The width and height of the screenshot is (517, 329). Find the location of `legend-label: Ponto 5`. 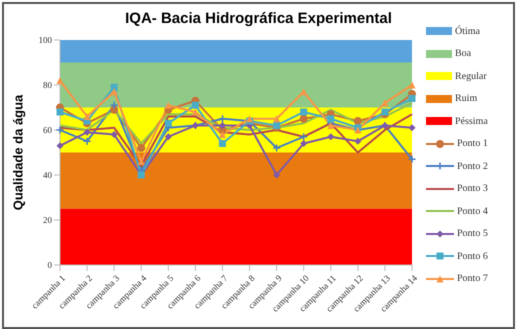

legend-label: Ponto 5 is located at coordinates (472, 234).